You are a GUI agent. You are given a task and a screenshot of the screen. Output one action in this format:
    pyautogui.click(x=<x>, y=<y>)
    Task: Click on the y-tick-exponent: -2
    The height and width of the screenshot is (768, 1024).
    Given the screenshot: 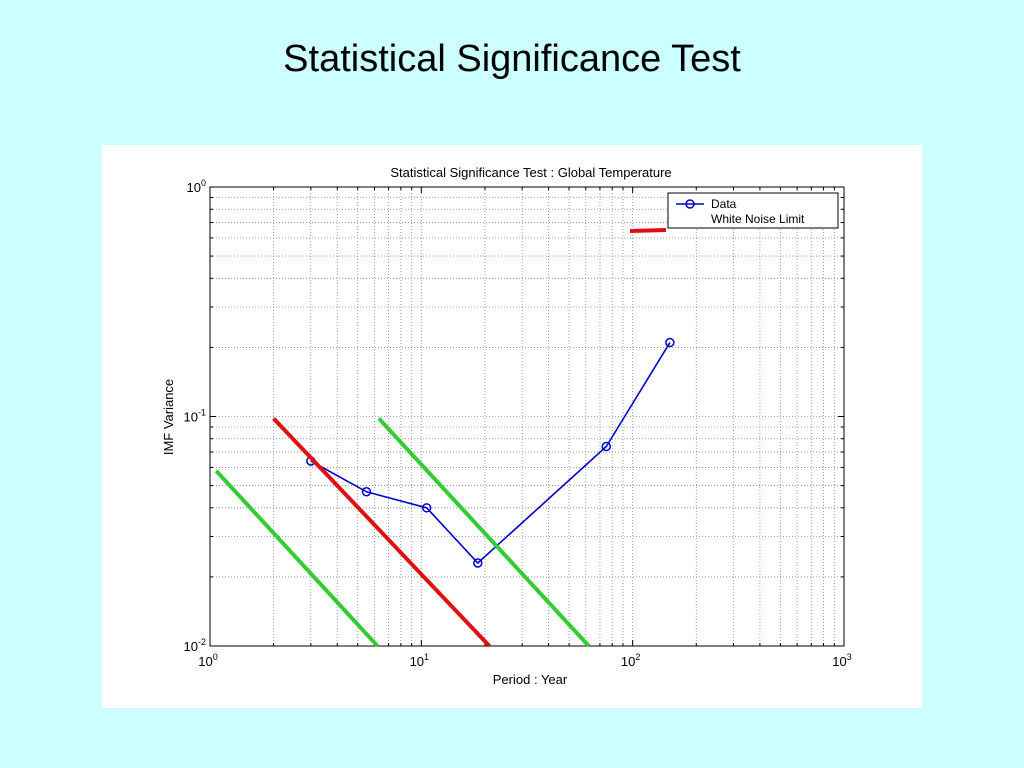 What is the action you would take?
    pyautogui.click(x=202, y=642)
    